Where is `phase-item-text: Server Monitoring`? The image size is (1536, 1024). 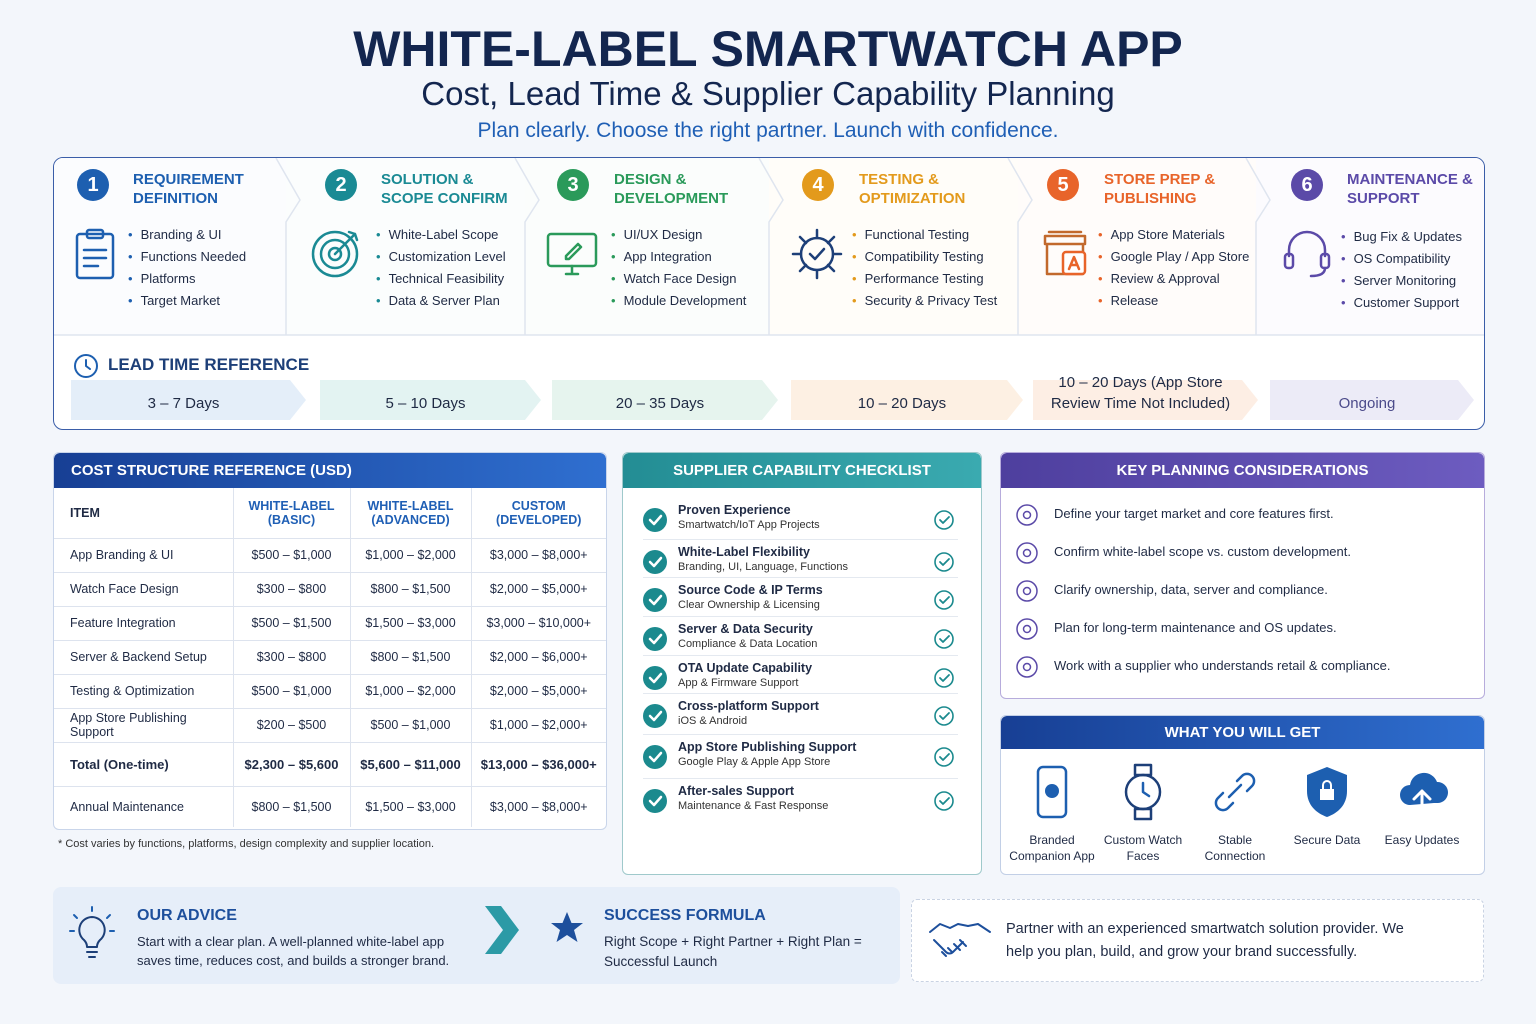 phase-item-text: Server Monitoring is located at coordinates (1405, 280).